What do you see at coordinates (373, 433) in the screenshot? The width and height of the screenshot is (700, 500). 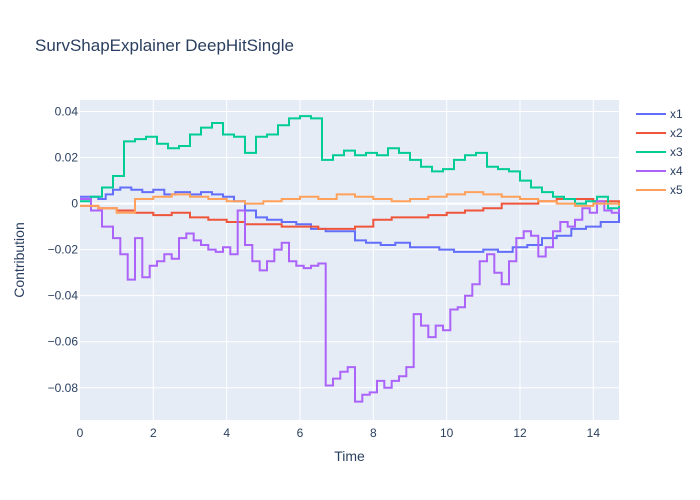 I see `x-tick-label: 8` at bounding box center [373, 433].